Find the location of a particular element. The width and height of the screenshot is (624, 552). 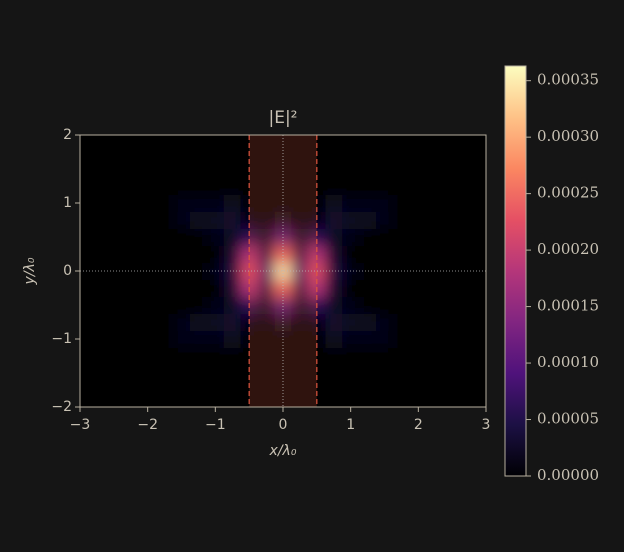

colorbar-tick-label: 0.00005 is located at coordinates (568, 419).